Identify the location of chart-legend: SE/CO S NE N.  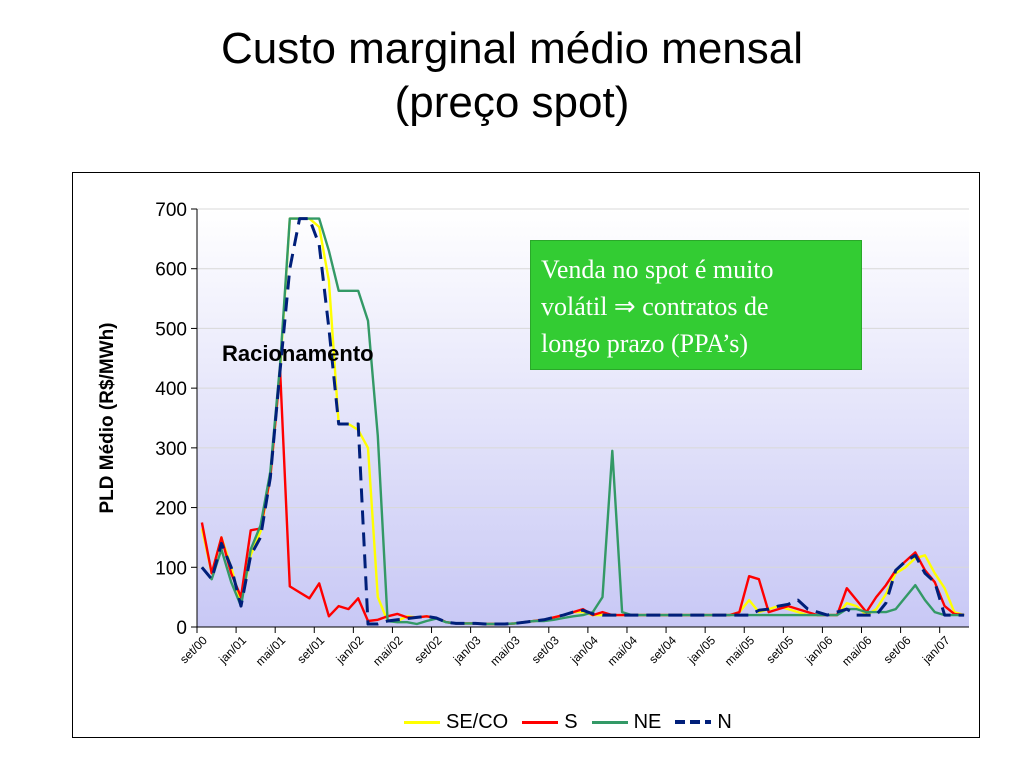
(568, 722).